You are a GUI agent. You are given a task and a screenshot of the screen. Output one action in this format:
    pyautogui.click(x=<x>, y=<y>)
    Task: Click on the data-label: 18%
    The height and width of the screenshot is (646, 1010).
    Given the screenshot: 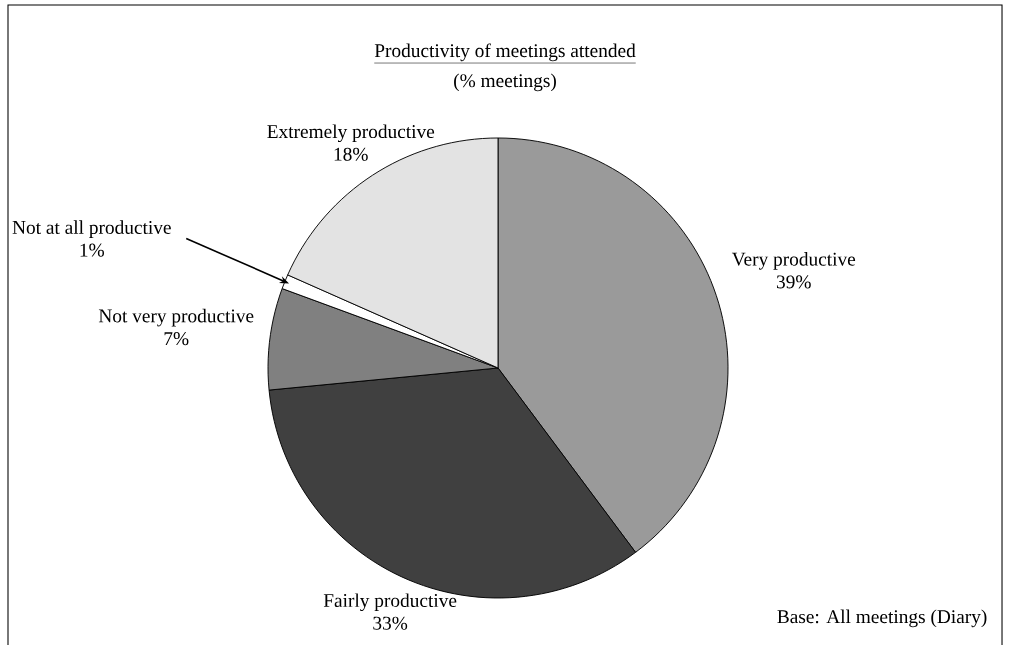 What is the action you would take?
    pyautogui.click(x=351, y=154)
    